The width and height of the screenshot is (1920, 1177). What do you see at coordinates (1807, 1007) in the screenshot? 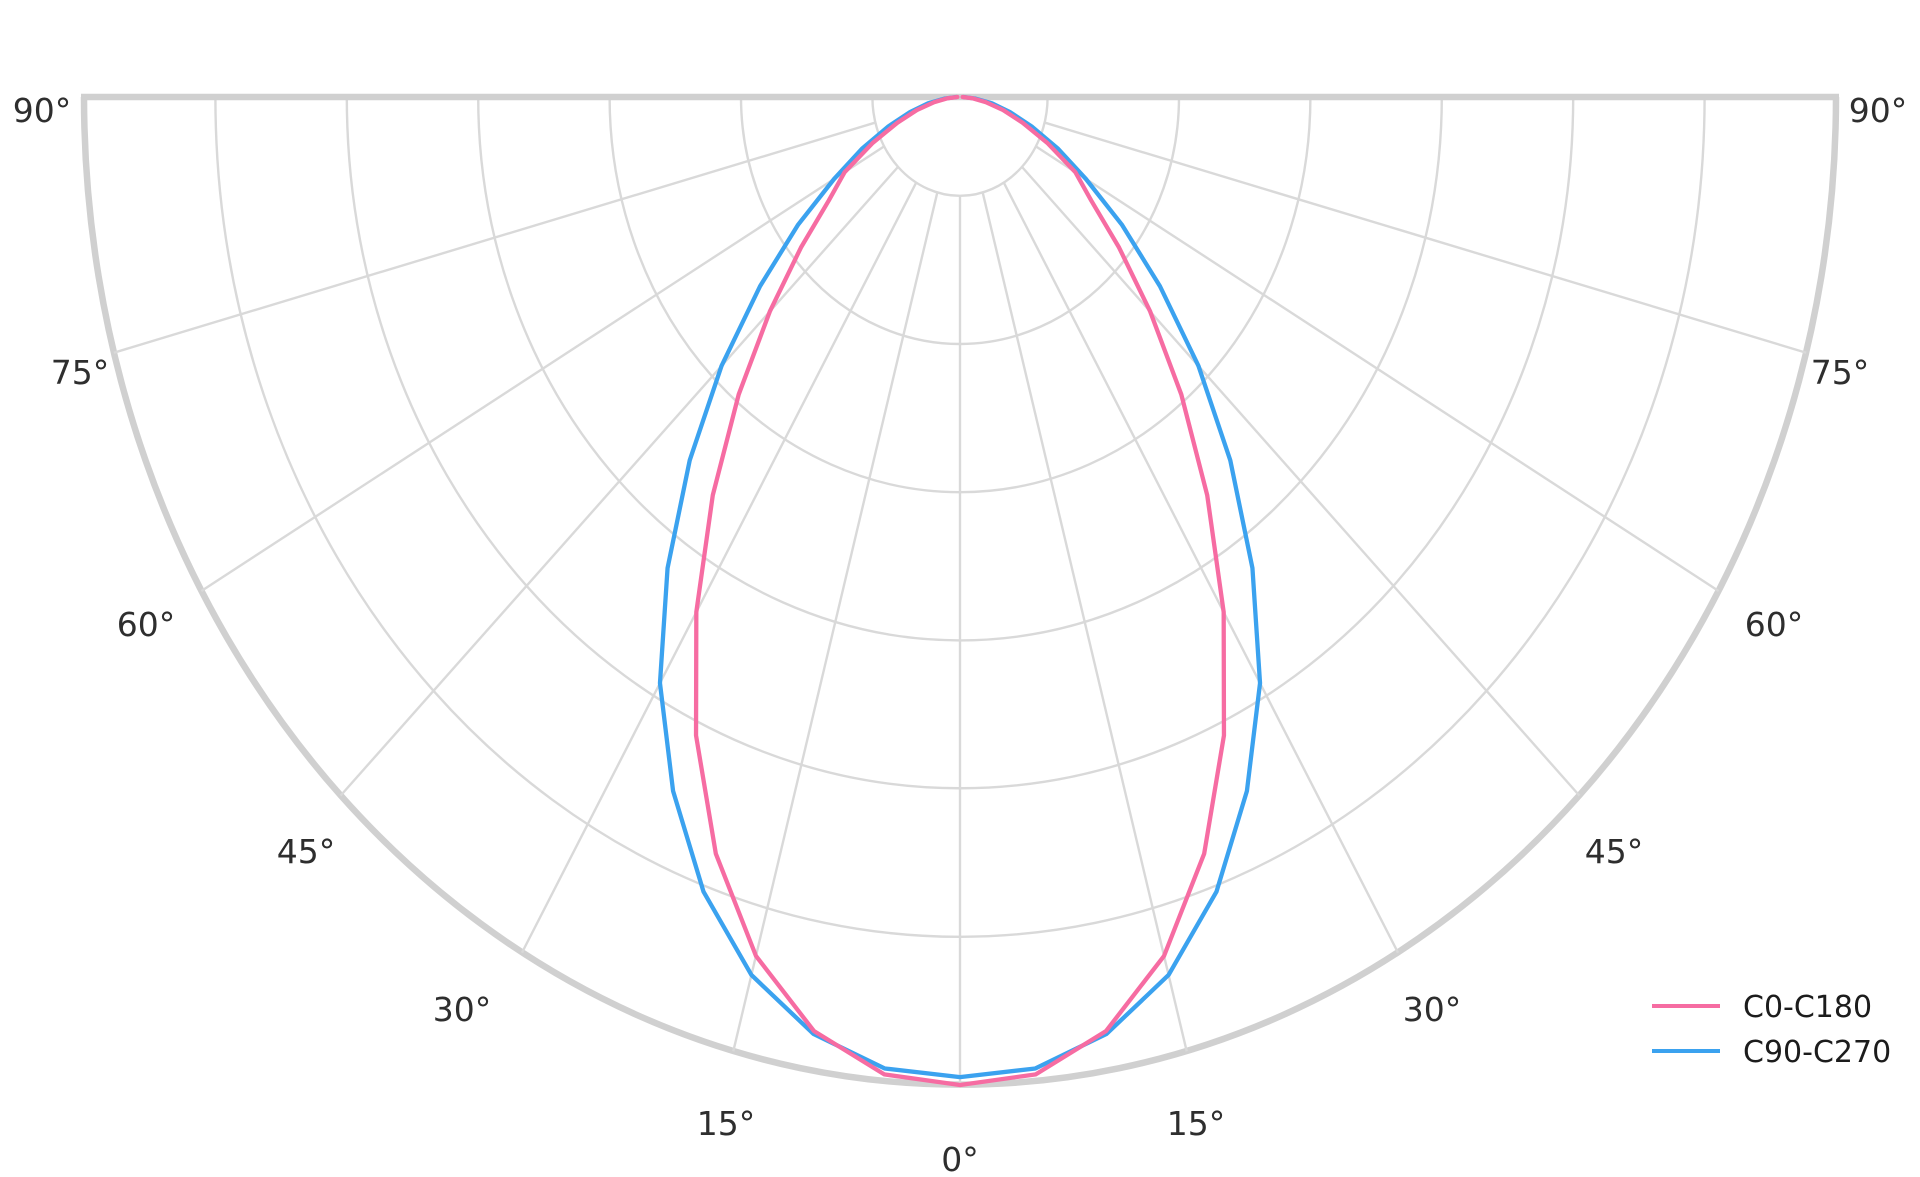
I see `legend-label-c0-c180: C0-C180` at bounding box center [1807, 1007].